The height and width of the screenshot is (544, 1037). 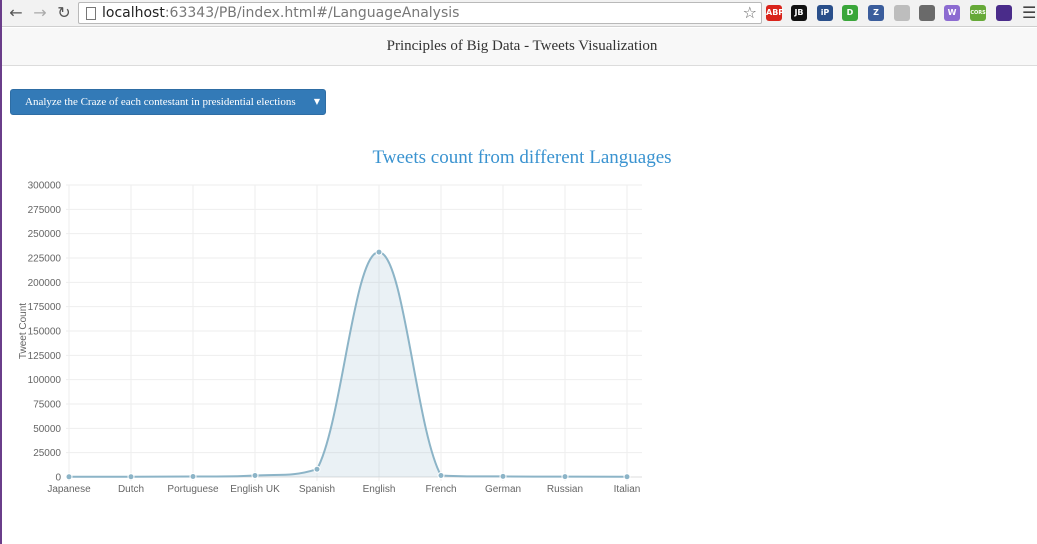 I want to click on zotero-icon: Z, so click(x=876, y=13).